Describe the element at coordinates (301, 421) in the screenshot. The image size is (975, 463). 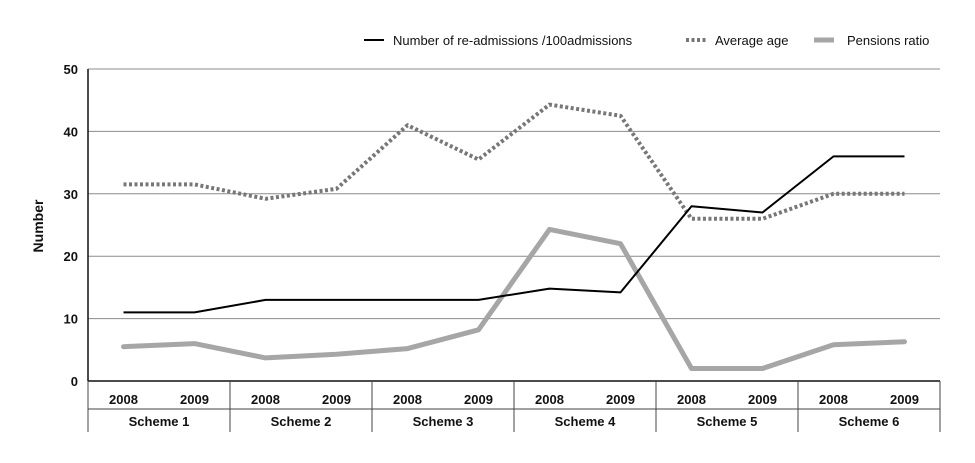
I see `x-group-label: Scheme 2` at that location.